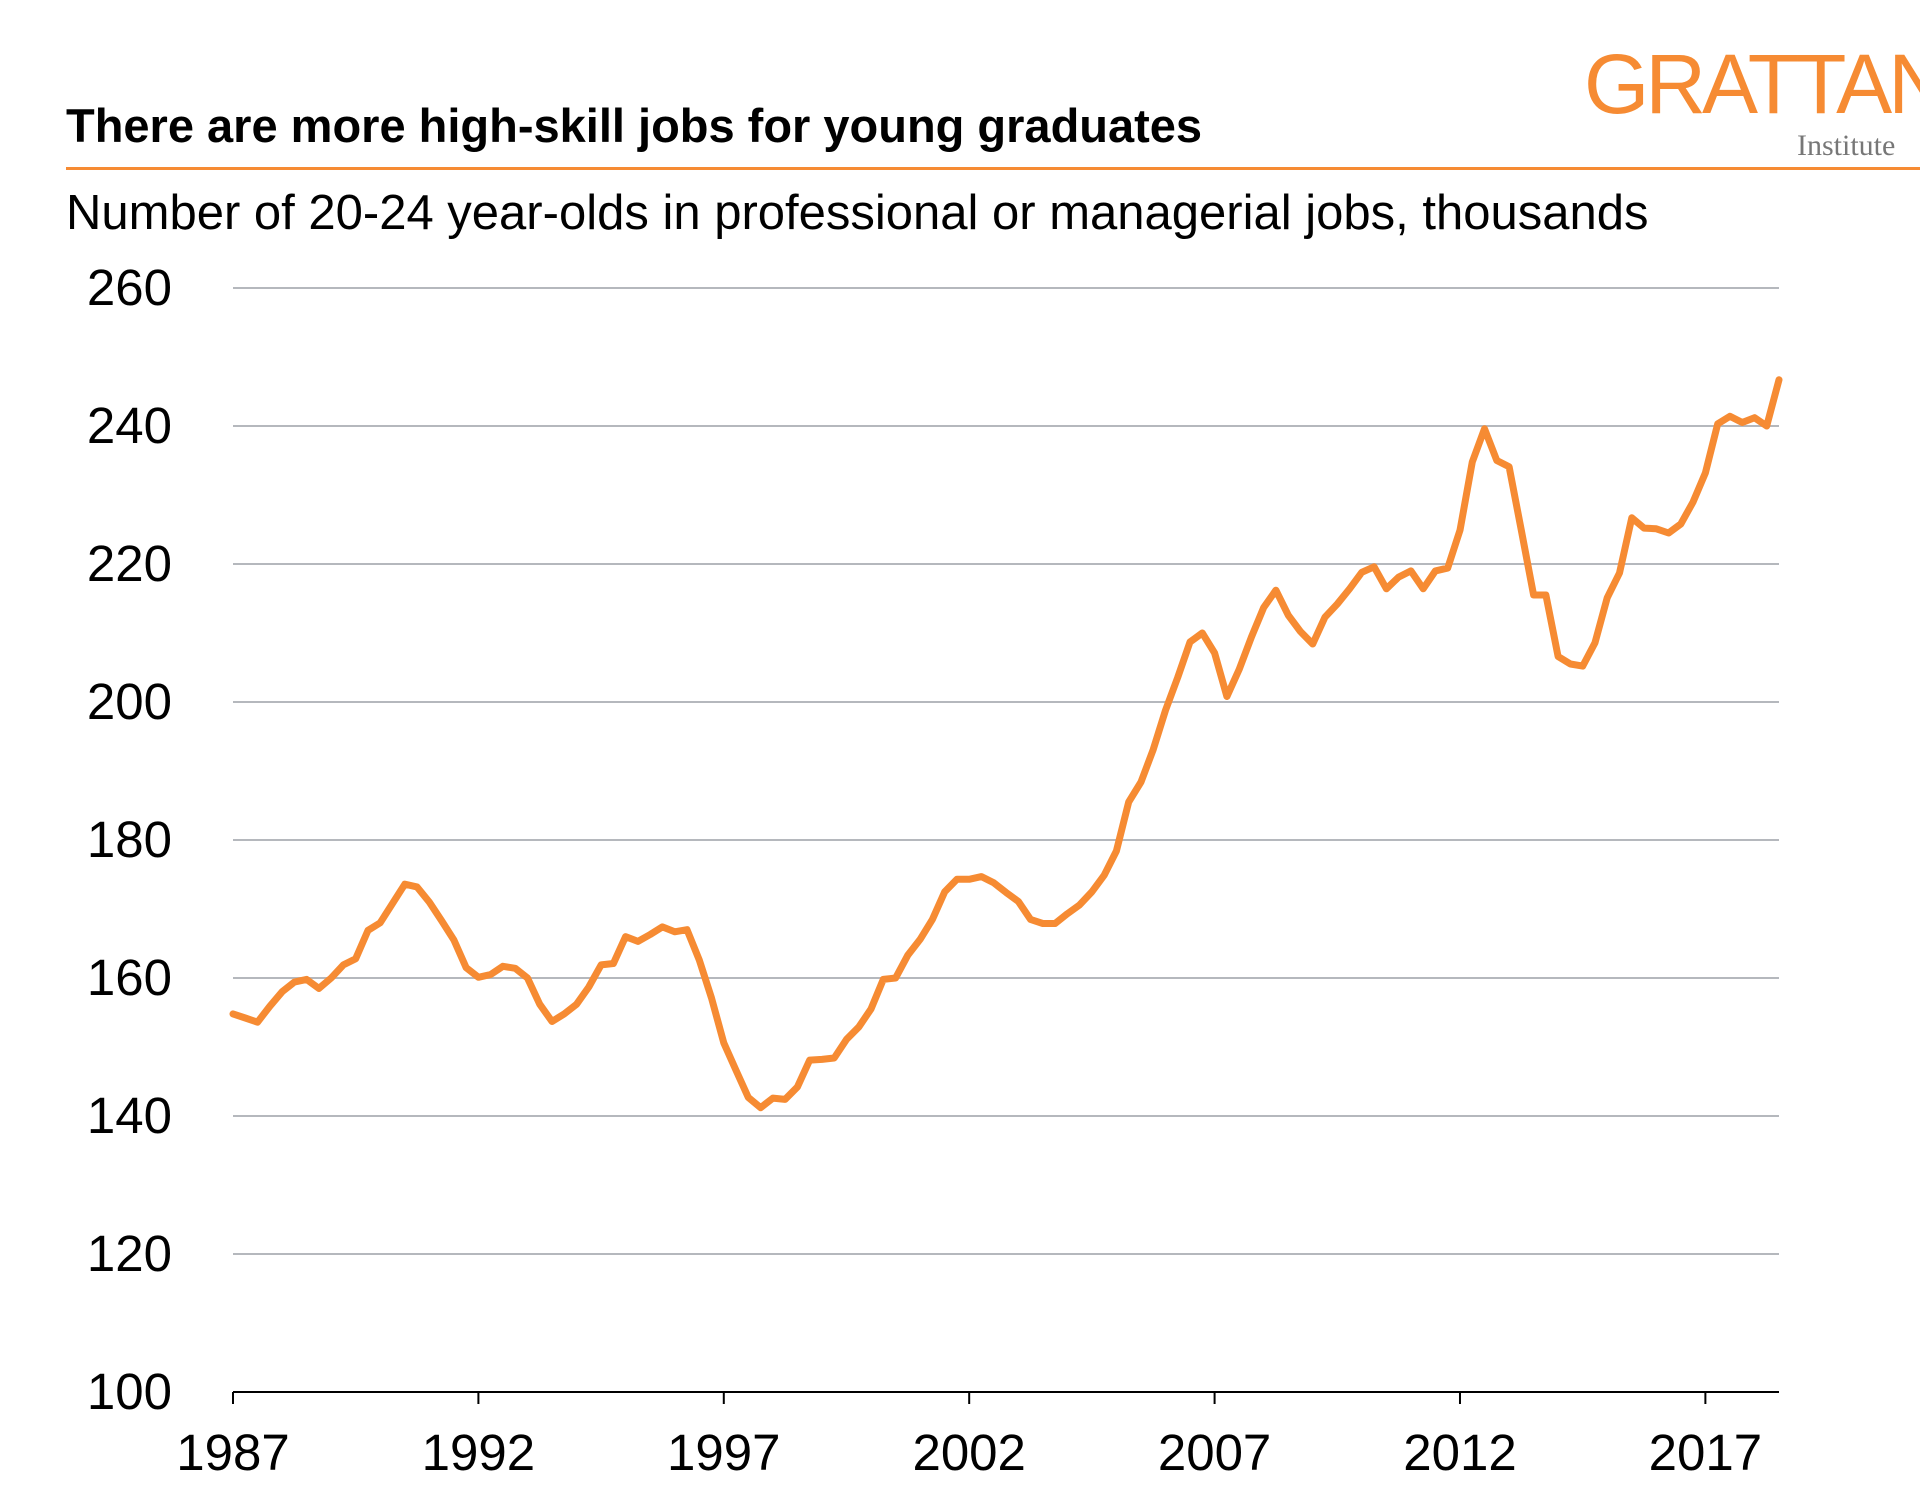 Image resolution: width=1920 pixels, height=1493 pixels. What do you see at coordinates (129, 977) in the screenshot?
I see `y-tick-label: 160` at bounding box center [129, 977].